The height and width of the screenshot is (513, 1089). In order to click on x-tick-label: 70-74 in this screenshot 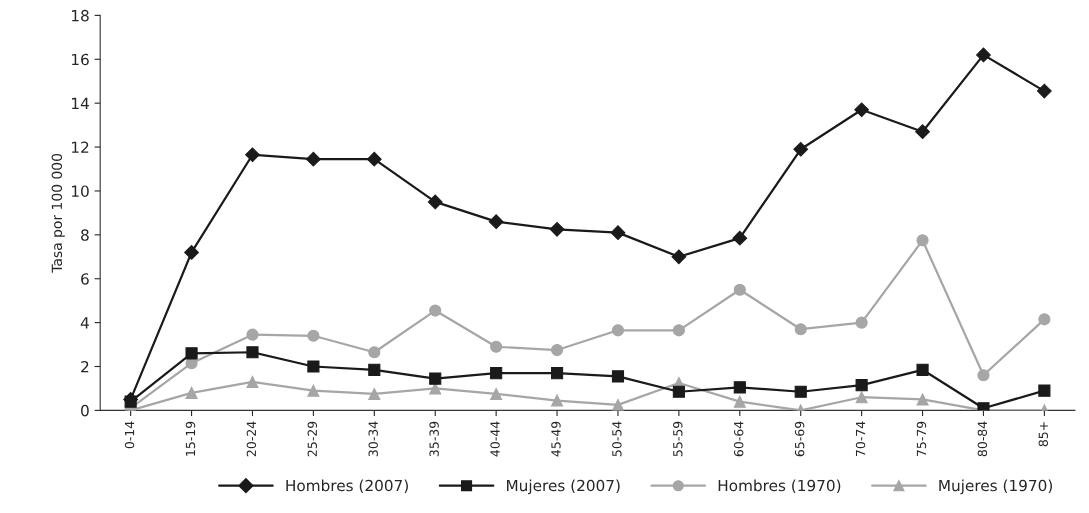, I will do `click(860, 439)`.